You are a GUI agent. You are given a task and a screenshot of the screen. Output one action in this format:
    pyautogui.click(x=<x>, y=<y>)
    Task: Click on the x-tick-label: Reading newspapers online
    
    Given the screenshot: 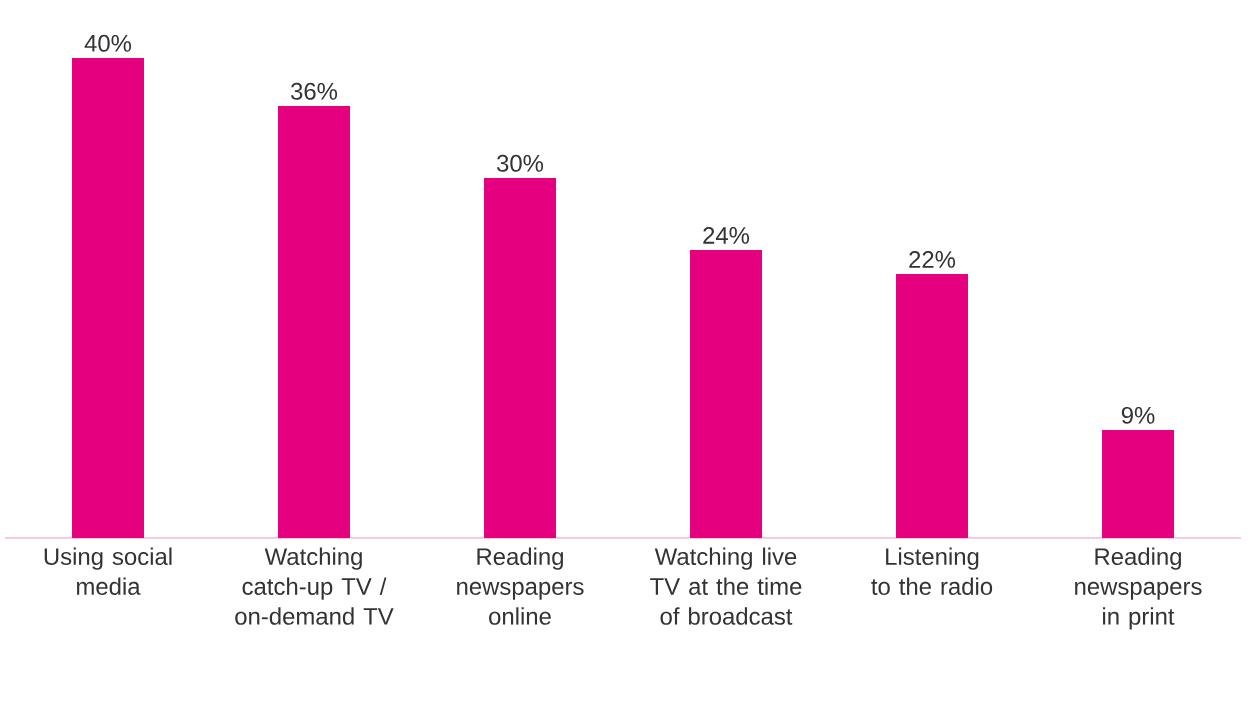 What is the action you would take?
    pyautogui.click(x=520, y=586)
    